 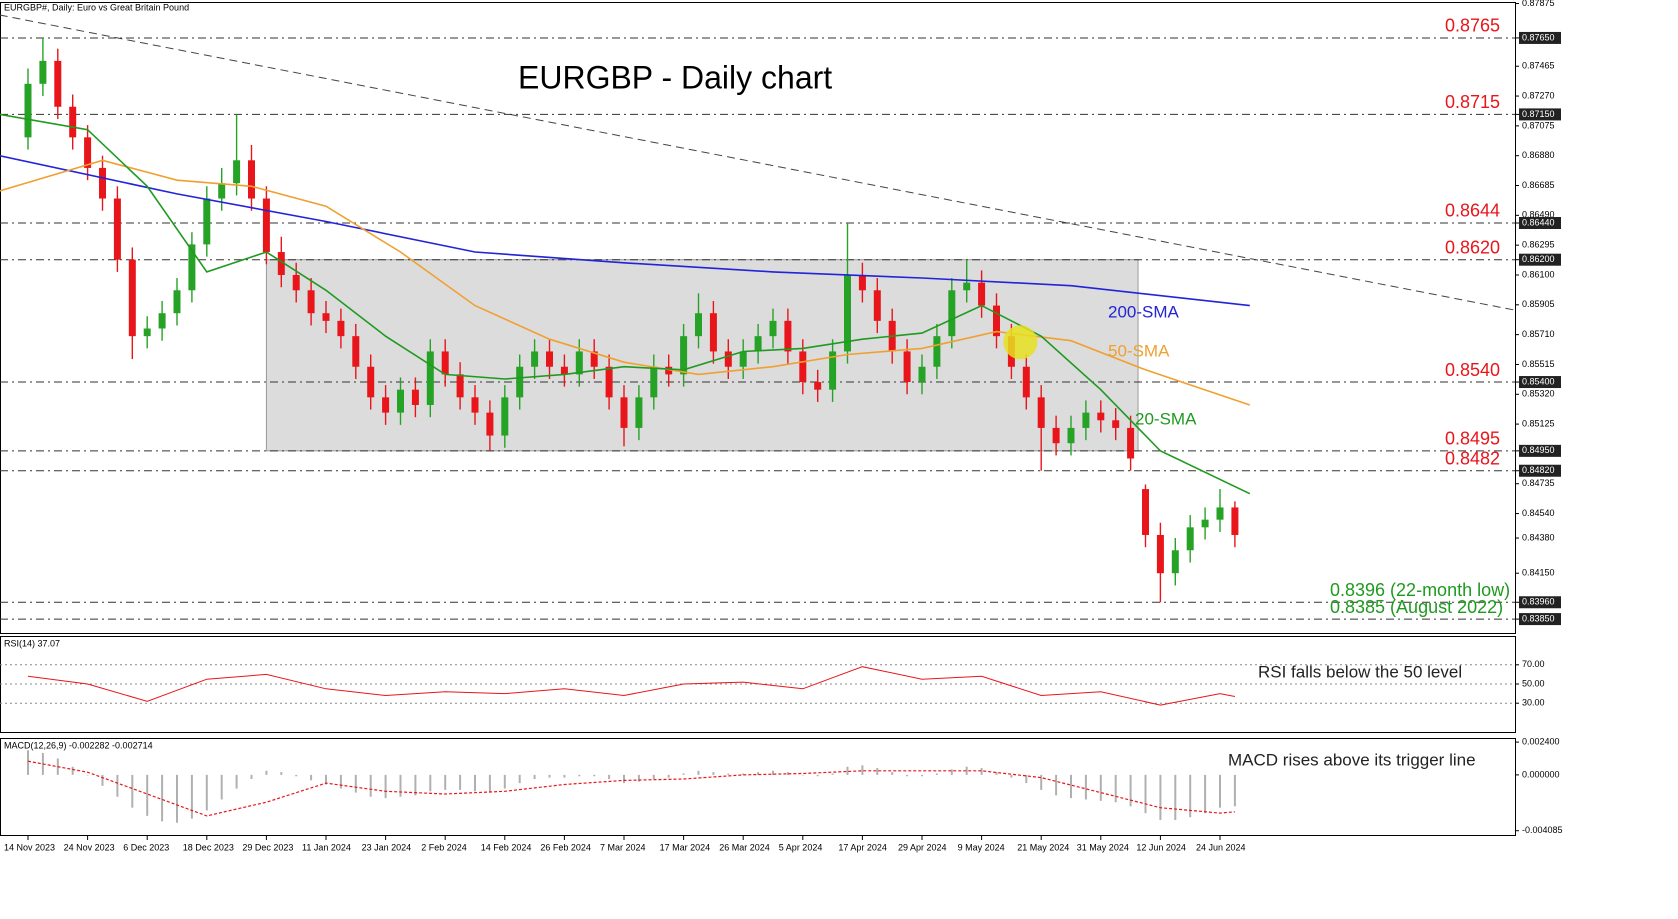 What do you see at coordinates (1221, 847) in the screenshot?
I see `x-tick-label: 24 Jun 2024` at bounding box center [1221, 847].